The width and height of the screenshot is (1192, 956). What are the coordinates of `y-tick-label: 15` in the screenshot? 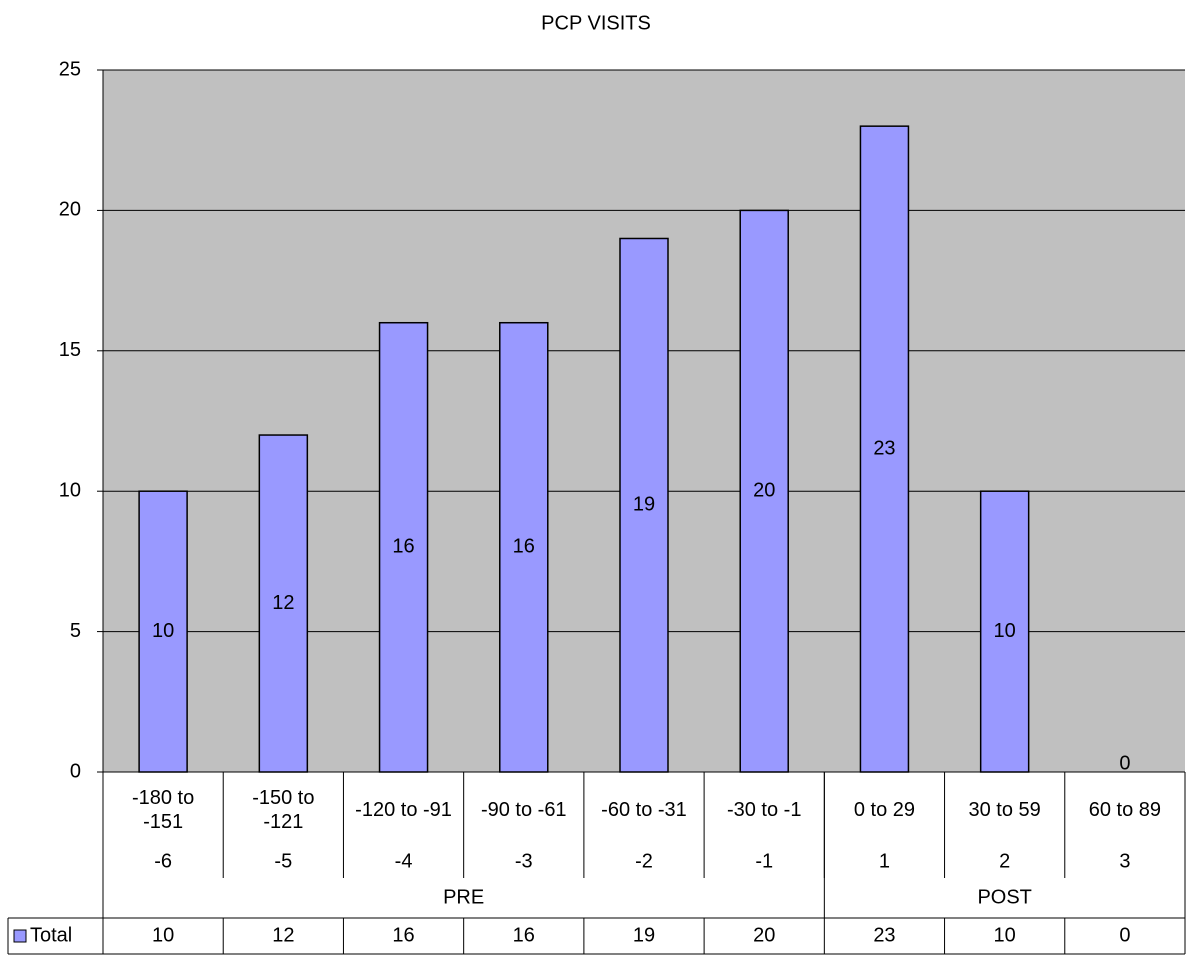 It's located at (70, 350).